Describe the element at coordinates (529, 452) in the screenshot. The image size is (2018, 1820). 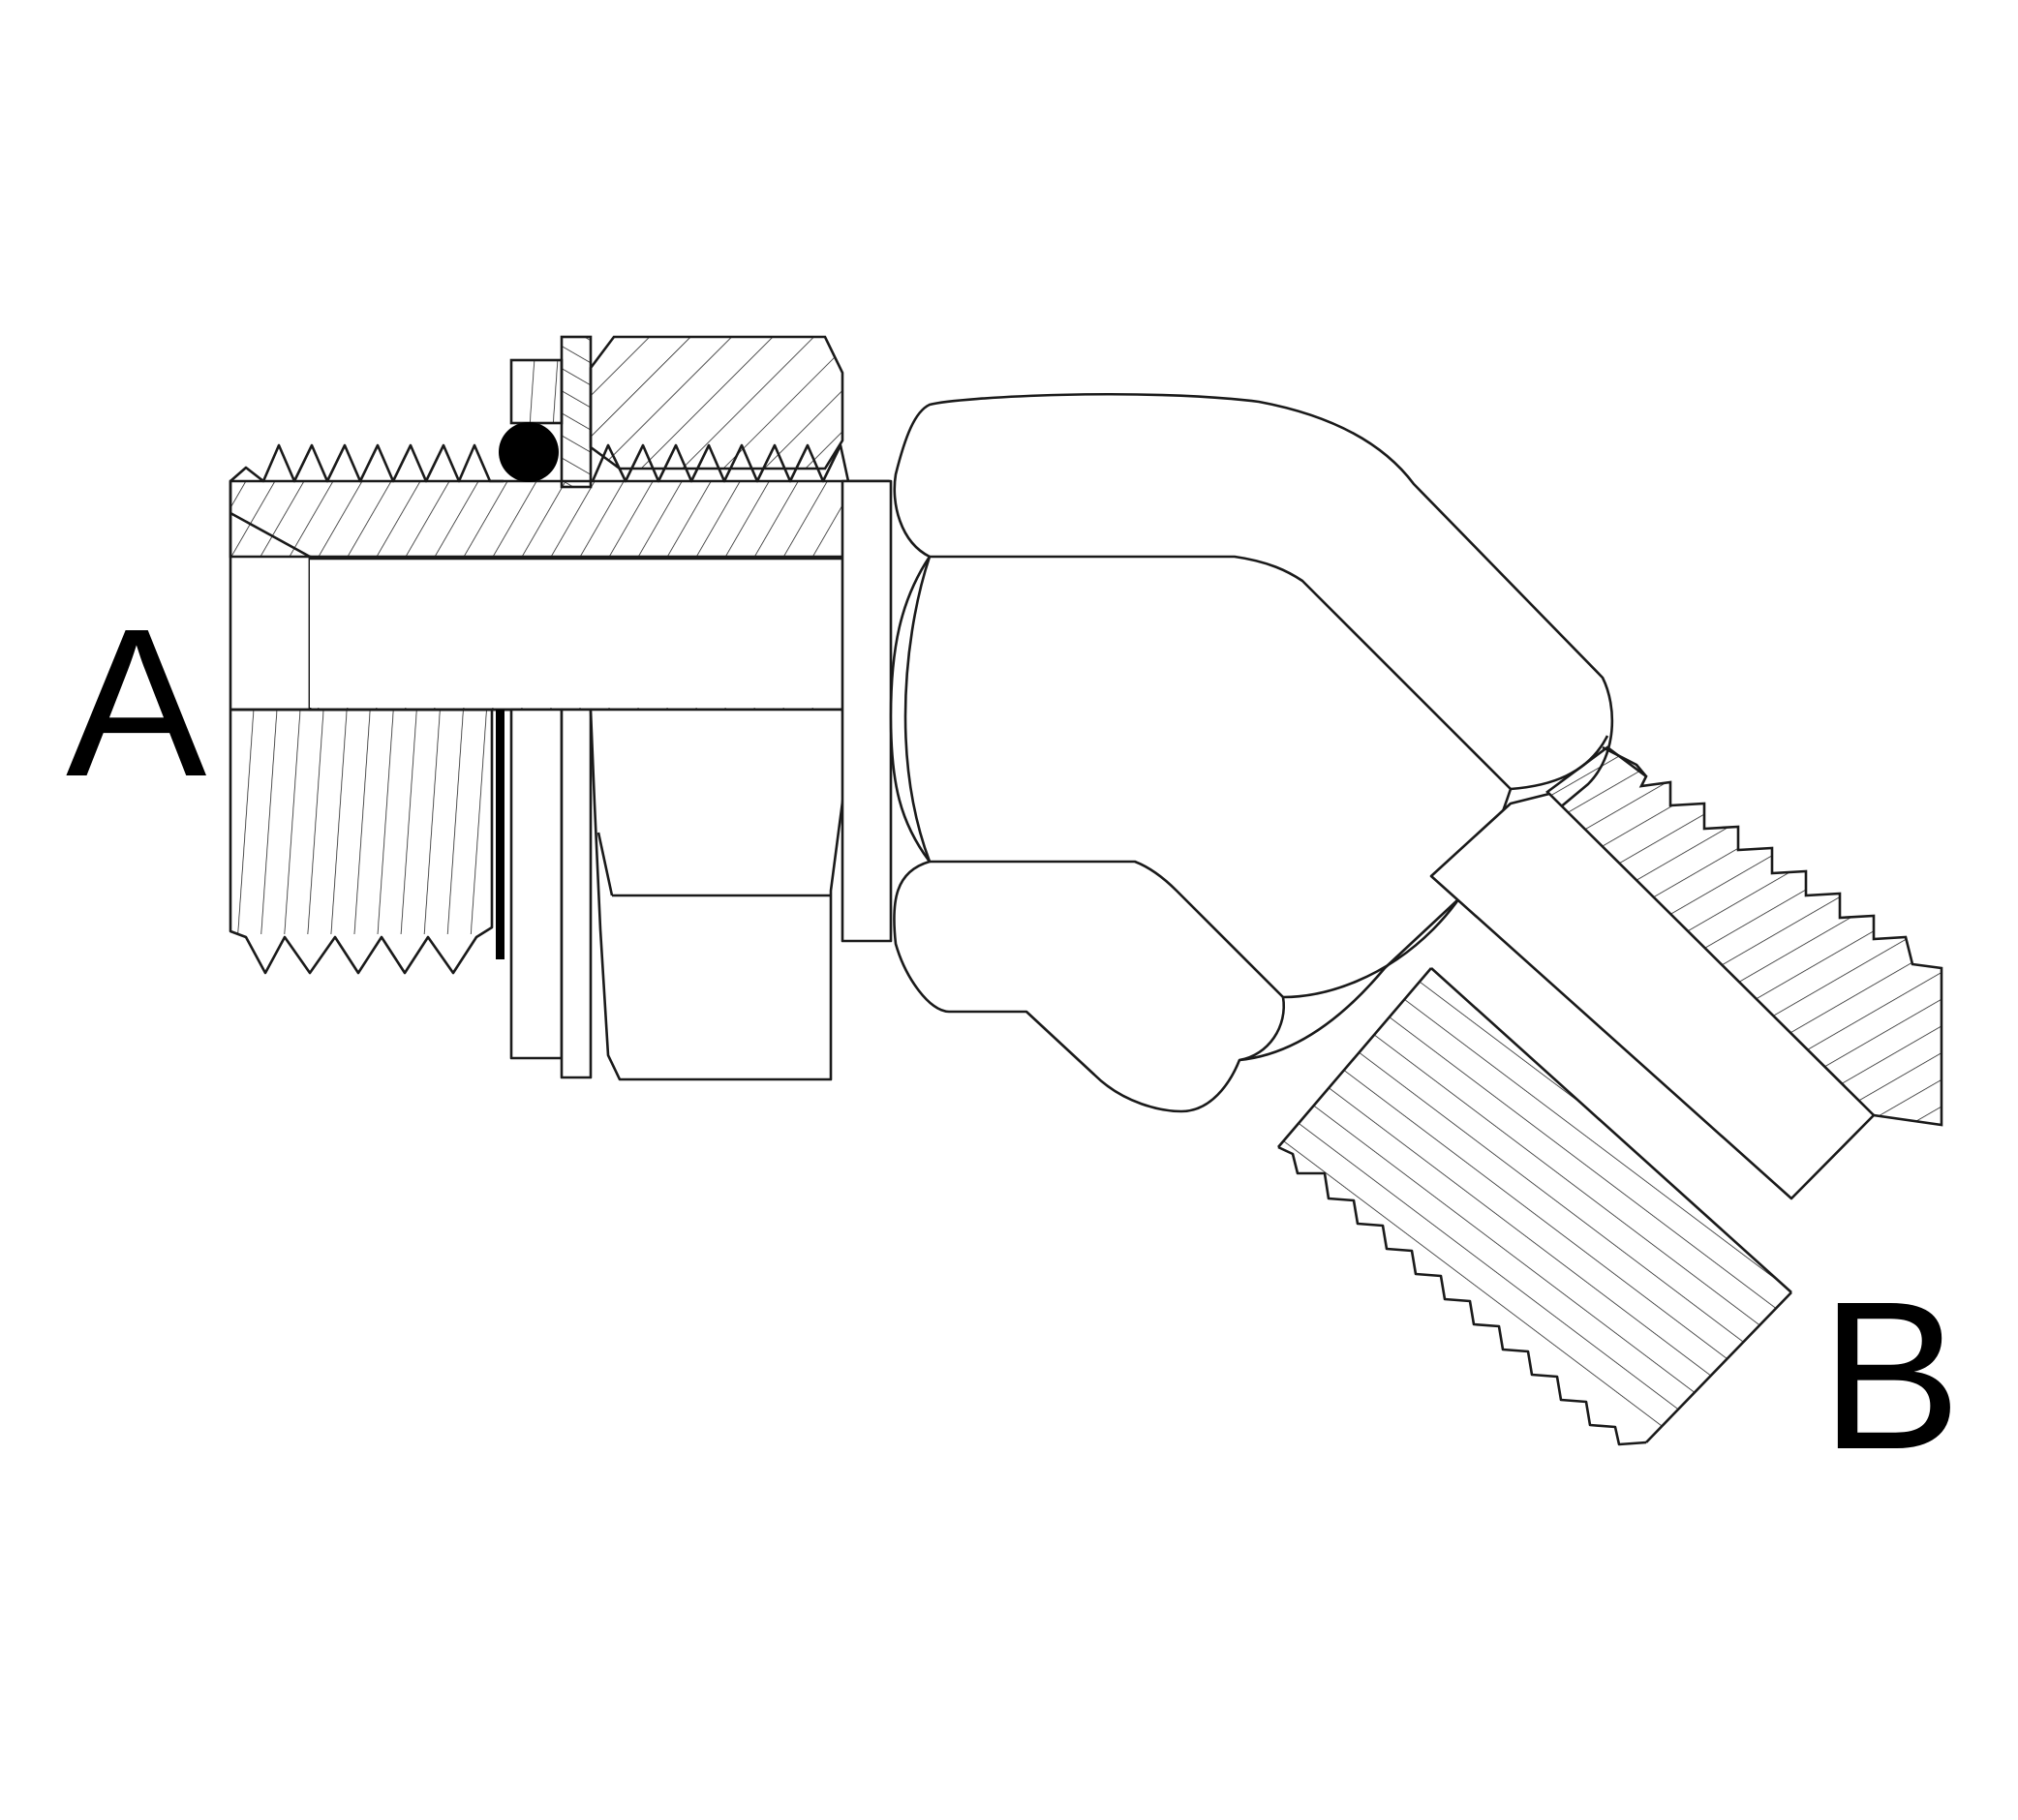
I see `o-ring` at that location.